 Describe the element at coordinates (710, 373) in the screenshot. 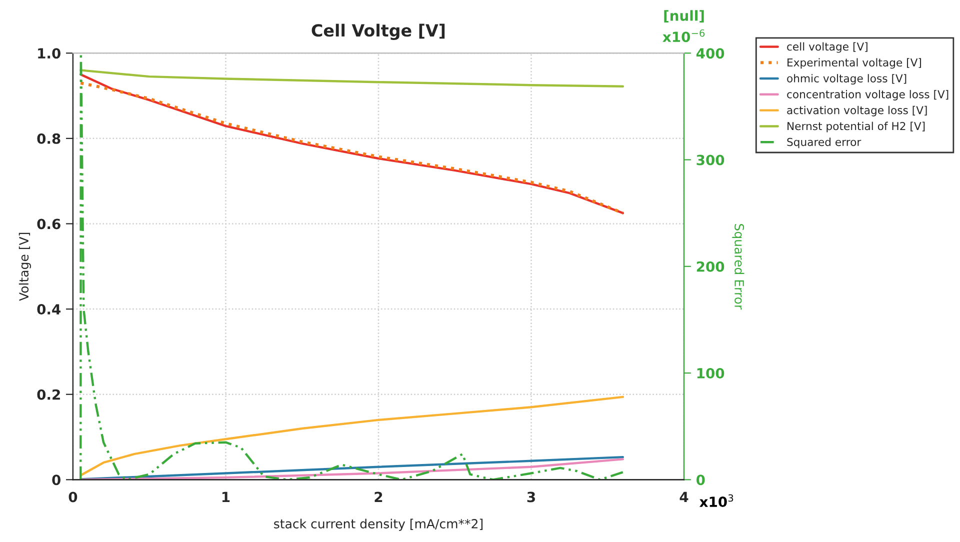

I see `y2-tick-label: 100` at that location.